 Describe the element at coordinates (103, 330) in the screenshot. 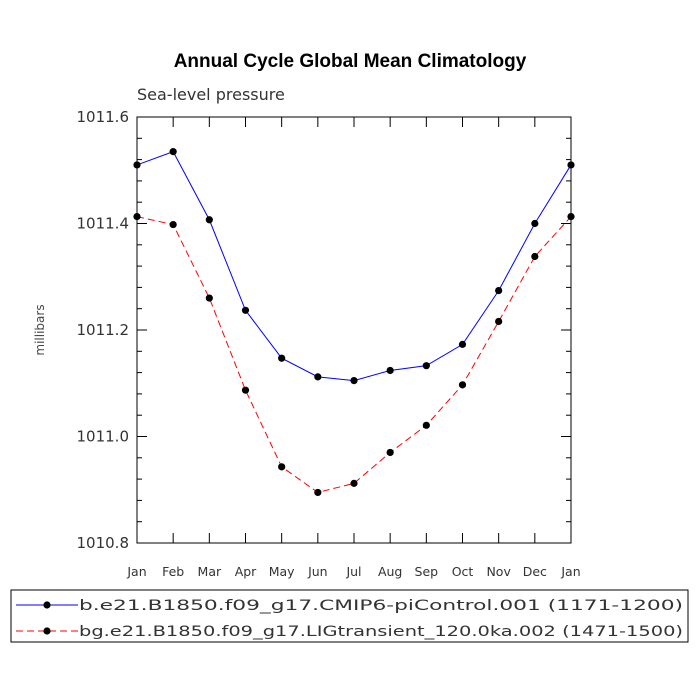

I see `y-tick-label: 1011.2` at that location.